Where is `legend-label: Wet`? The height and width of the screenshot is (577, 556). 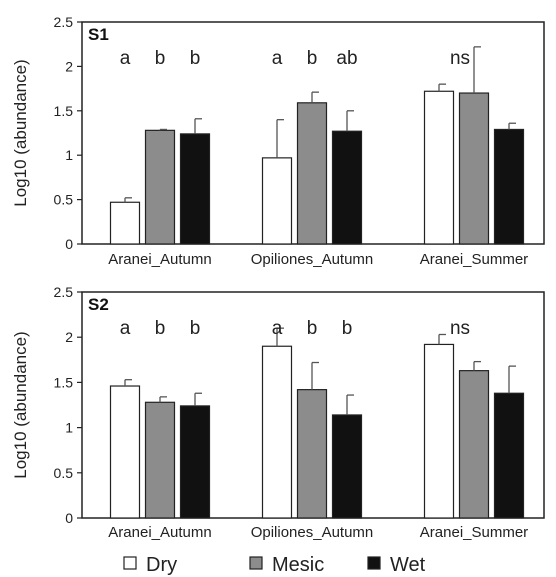
legend-label: Wet is located at coordinates (408, 565).